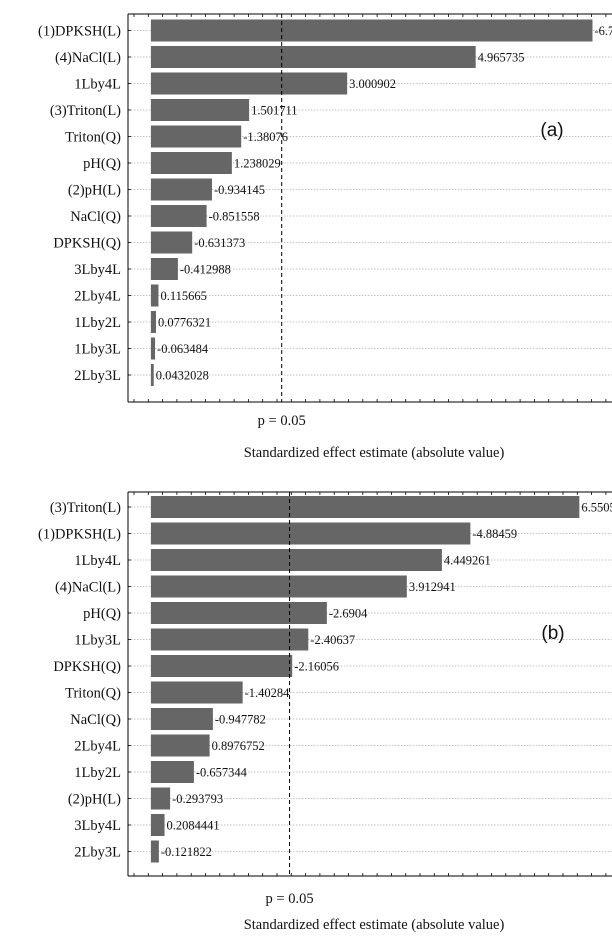 The image size is (612, 936). What do you see at coordinates (316, 667) in the screenshot?
I see `value-label: -2.16056` at bounding box center [316, 667].